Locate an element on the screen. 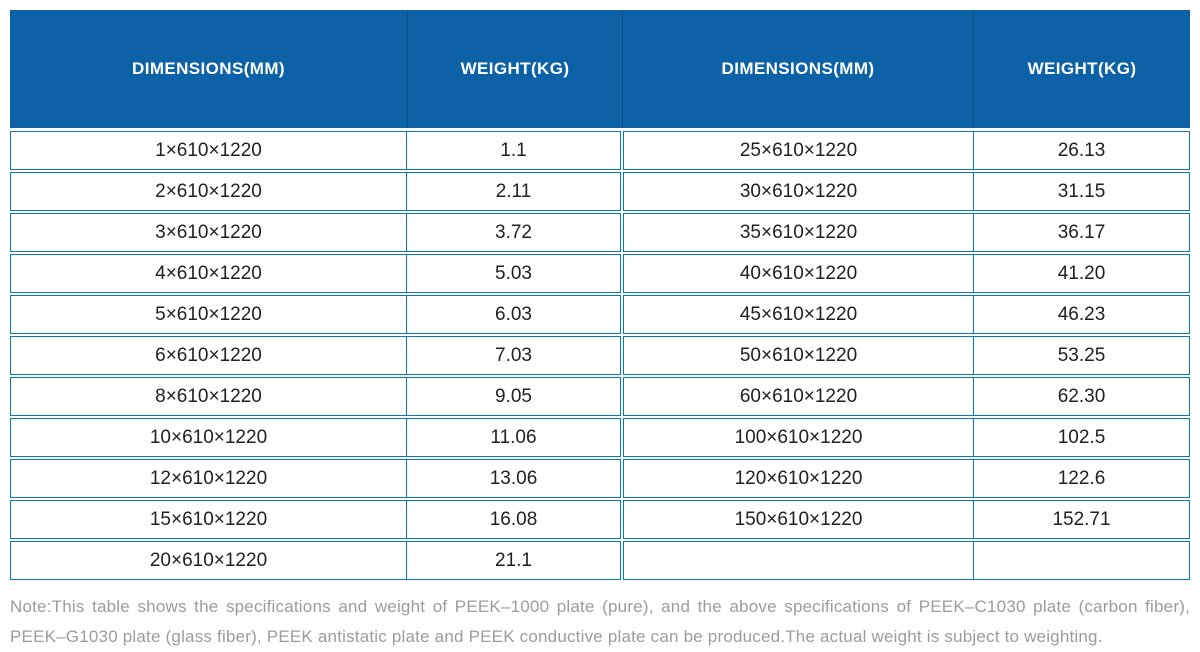 The image size is (1200, 652). dimensions-cell: 15×610×1220 is located at coordinates (209, 519).